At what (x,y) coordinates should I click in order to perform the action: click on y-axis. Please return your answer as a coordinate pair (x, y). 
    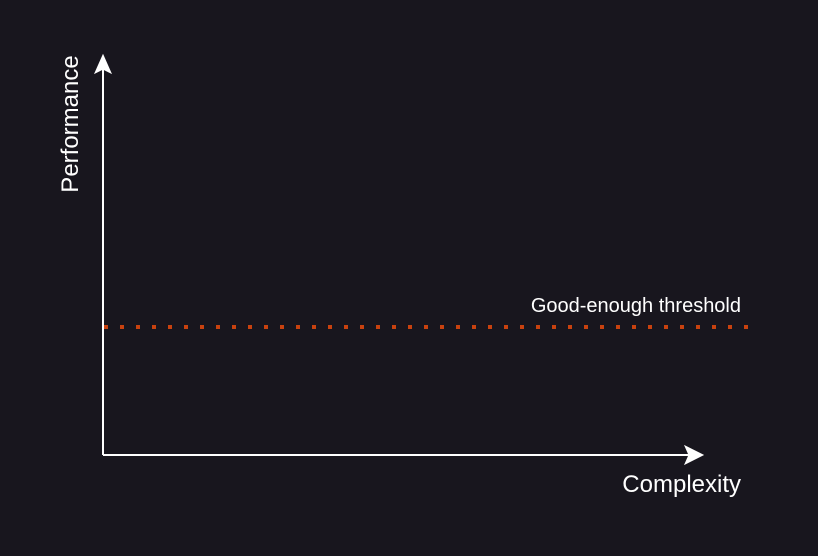
    Looking at the image, I should click on (103, 254).